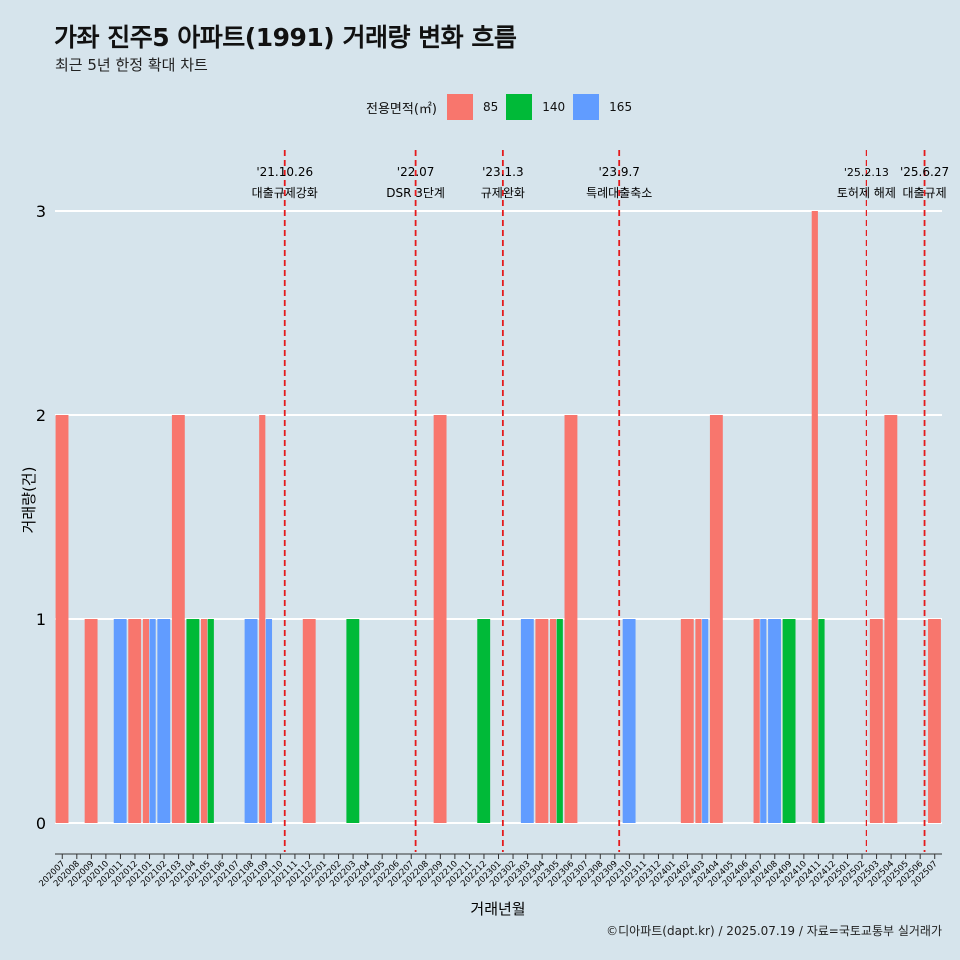 The height and width of the screenshot is (960, 960). I want to click on legend-item-85: 85, so click(472, 107).